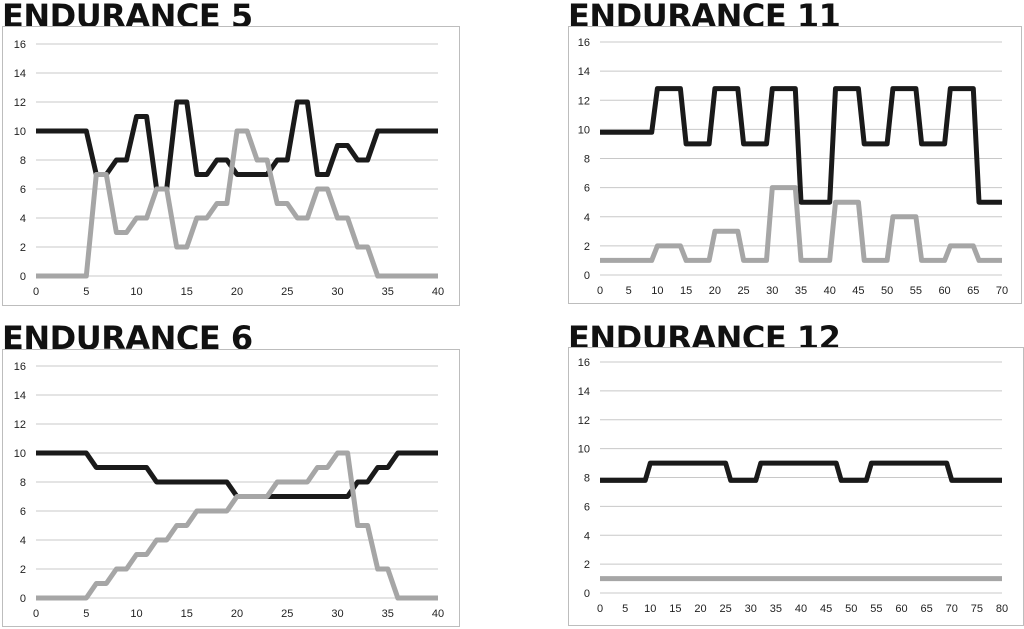  I want to click on chart-title: ENDURANCE 6, so click(127, 338).